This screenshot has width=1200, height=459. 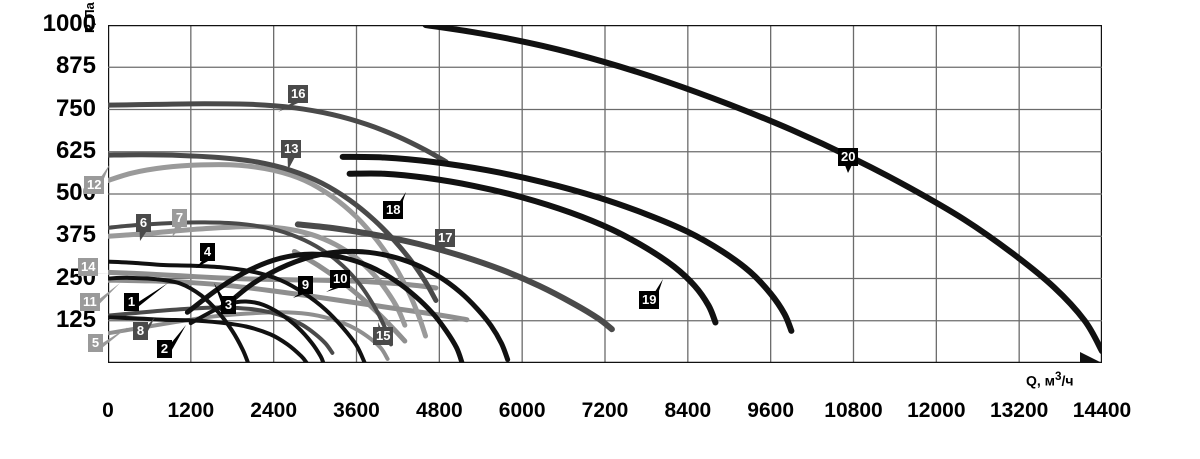 I want to click on curve-label-14: 14, so click(x=88, y=267).